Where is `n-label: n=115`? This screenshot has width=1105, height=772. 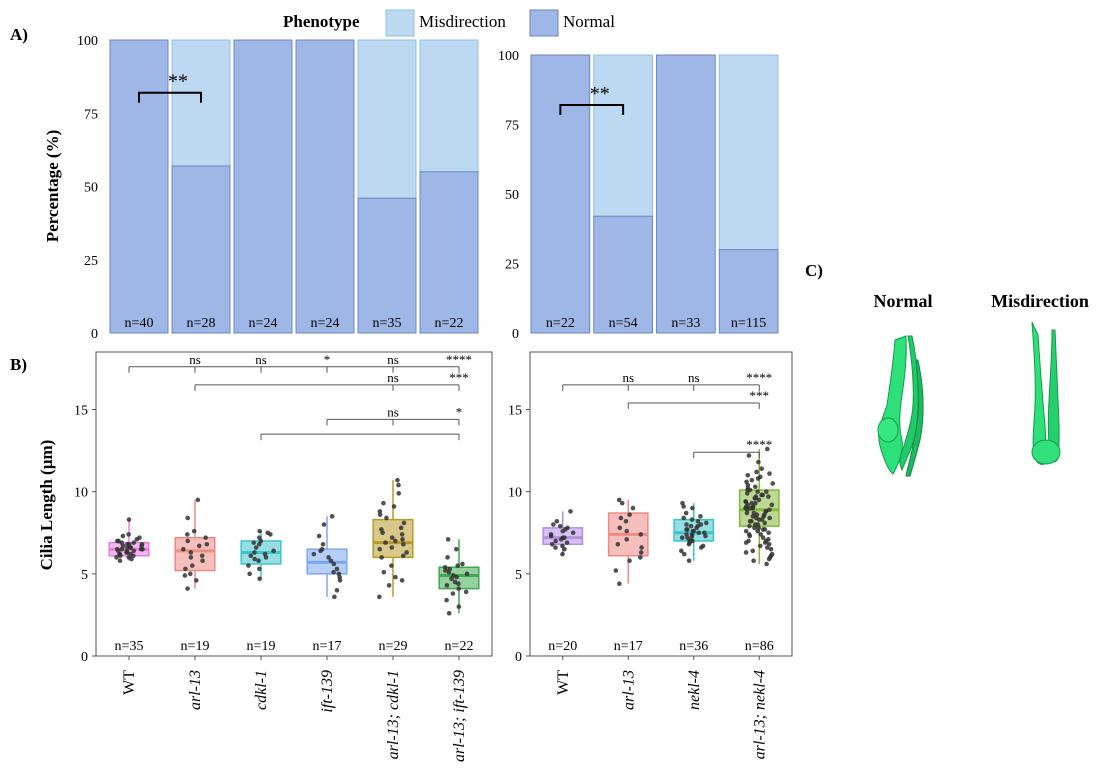 n-label: n=115 is located at coordinates (748, 323).